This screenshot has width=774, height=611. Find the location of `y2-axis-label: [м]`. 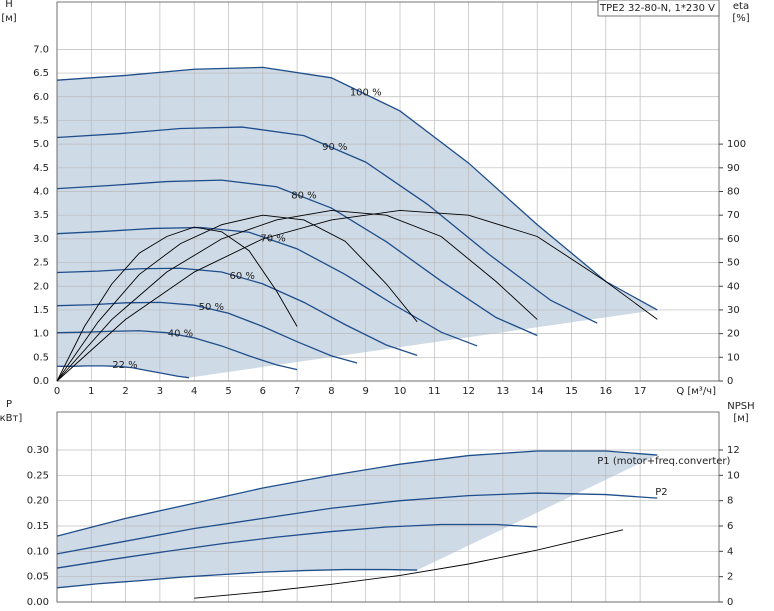

y2-axis-label: [м] is located at coordinates (740, 418).